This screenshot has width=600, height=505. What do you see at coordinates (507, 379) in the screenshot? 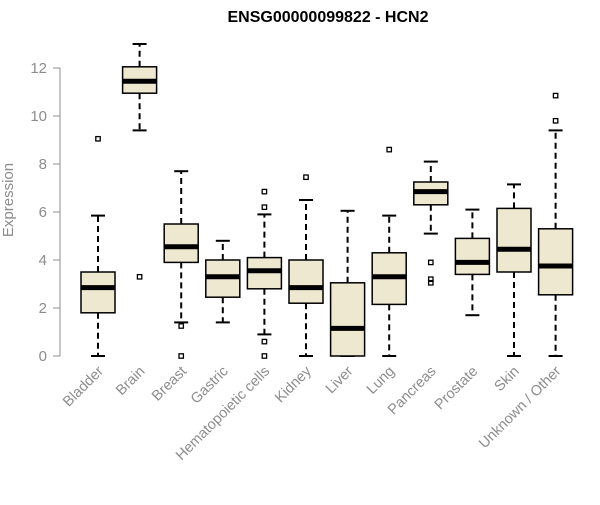
I see `x-tick-label: Skin` at bounding box center [507, 379].